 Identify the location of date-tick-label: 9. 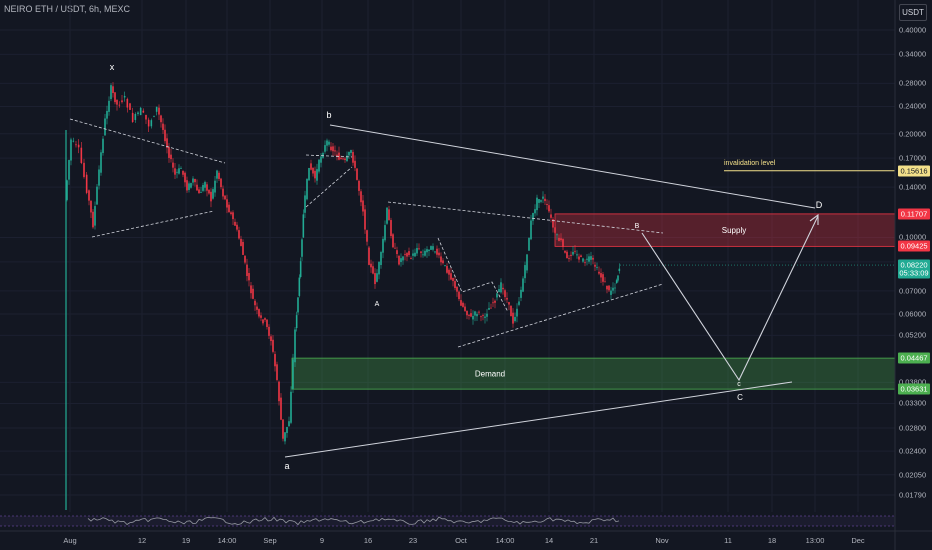
(322, 540).